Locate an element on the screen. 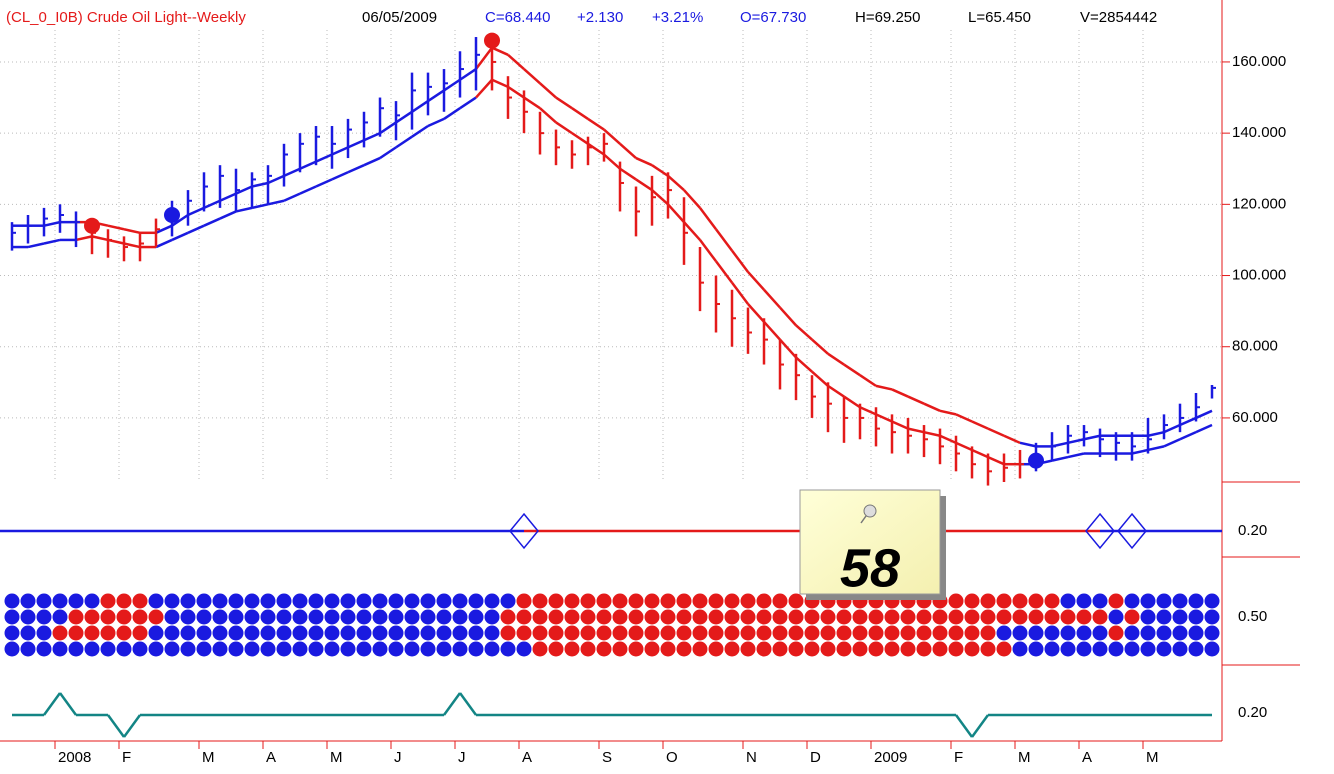 This screenshot has width=1334, height=774. y-tick-label: 100.000 is located at coordinates (1259, 274).